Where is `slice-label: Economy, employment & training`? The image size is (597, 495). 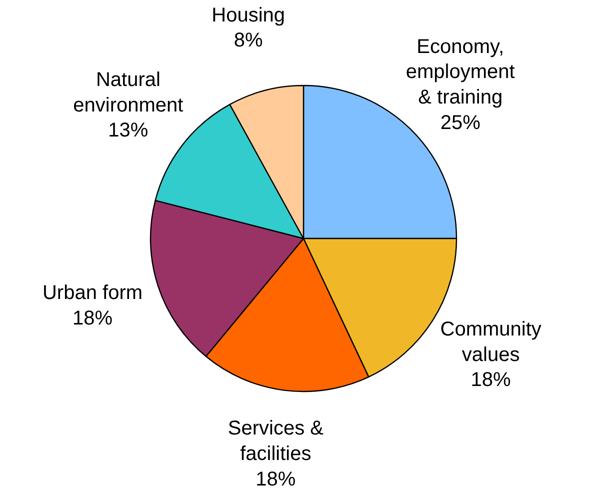
slice-label: Economy, employment & training is located at coordinates (461, 72).